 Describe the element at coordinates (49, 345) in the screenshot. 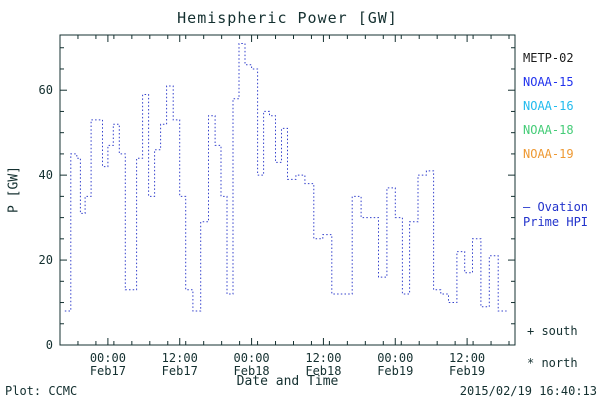

I see `y-tick-label: 0` at that location.